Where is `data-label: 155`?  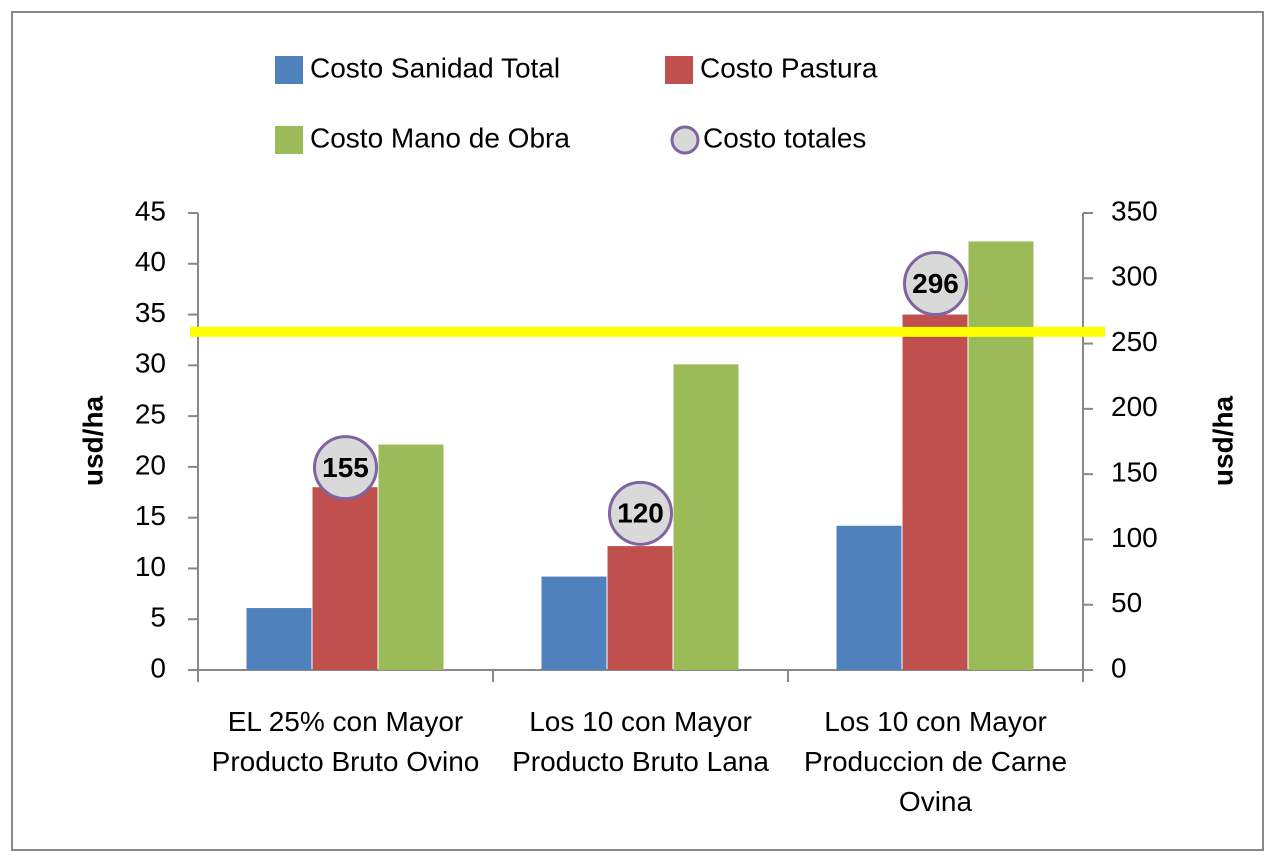
data-label: 155 is located at coordinates (345, 467).